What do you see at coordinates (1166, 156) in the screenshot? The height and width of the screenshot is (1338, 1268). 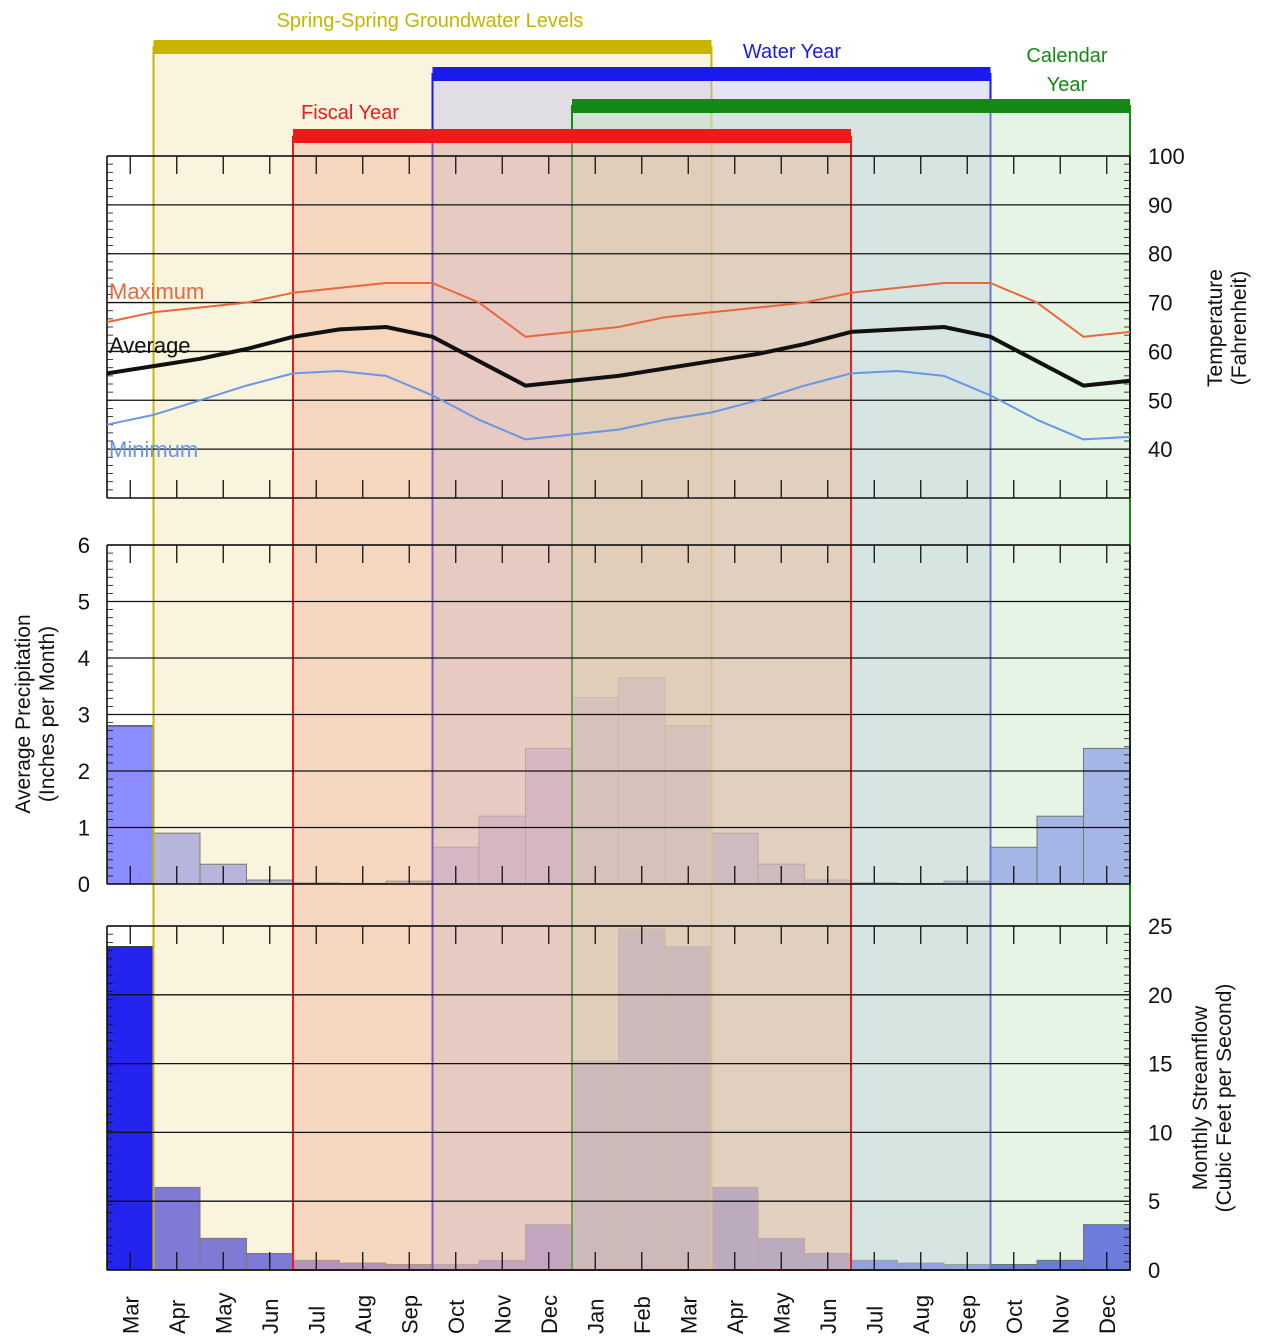 I see `temperature-tick-label: 100` at bounding box center [1166, 156].